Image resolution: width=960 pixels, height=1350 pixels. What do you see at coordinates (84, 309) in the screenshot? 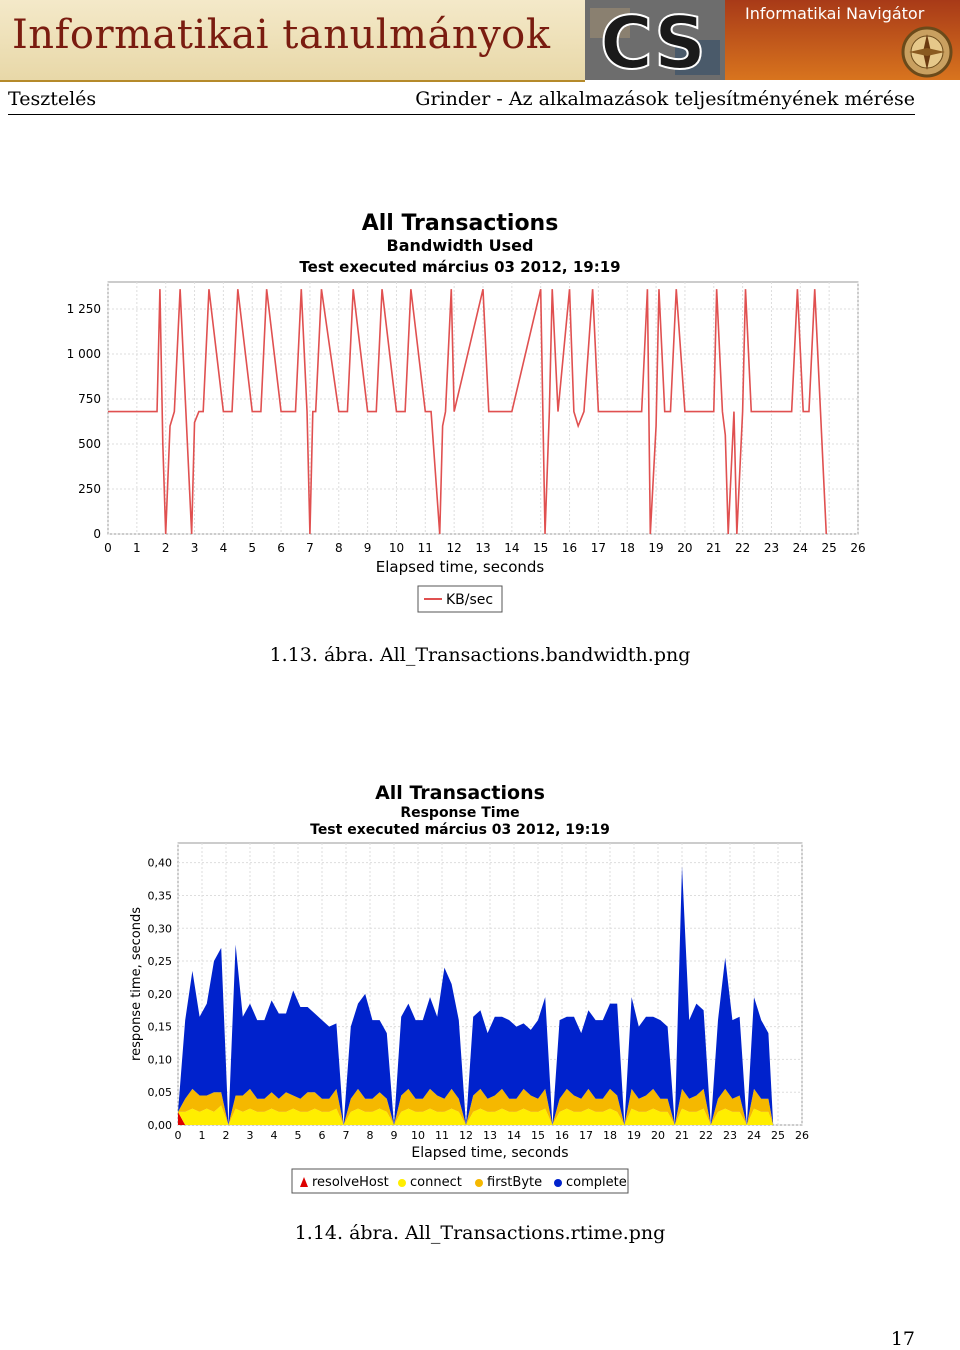
I see `y-tick-label: 1 250` at bounding box center [84, 309].